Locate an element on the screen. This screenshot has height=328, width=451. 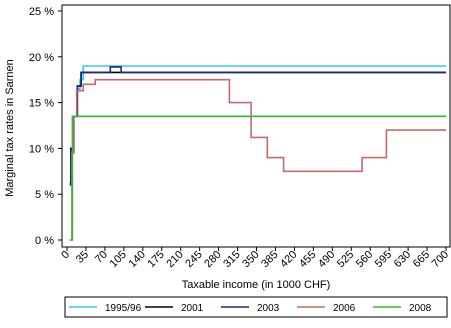
legend: 1995/96 2001 2003 2006 2008 is located at coordinates (256, 307).